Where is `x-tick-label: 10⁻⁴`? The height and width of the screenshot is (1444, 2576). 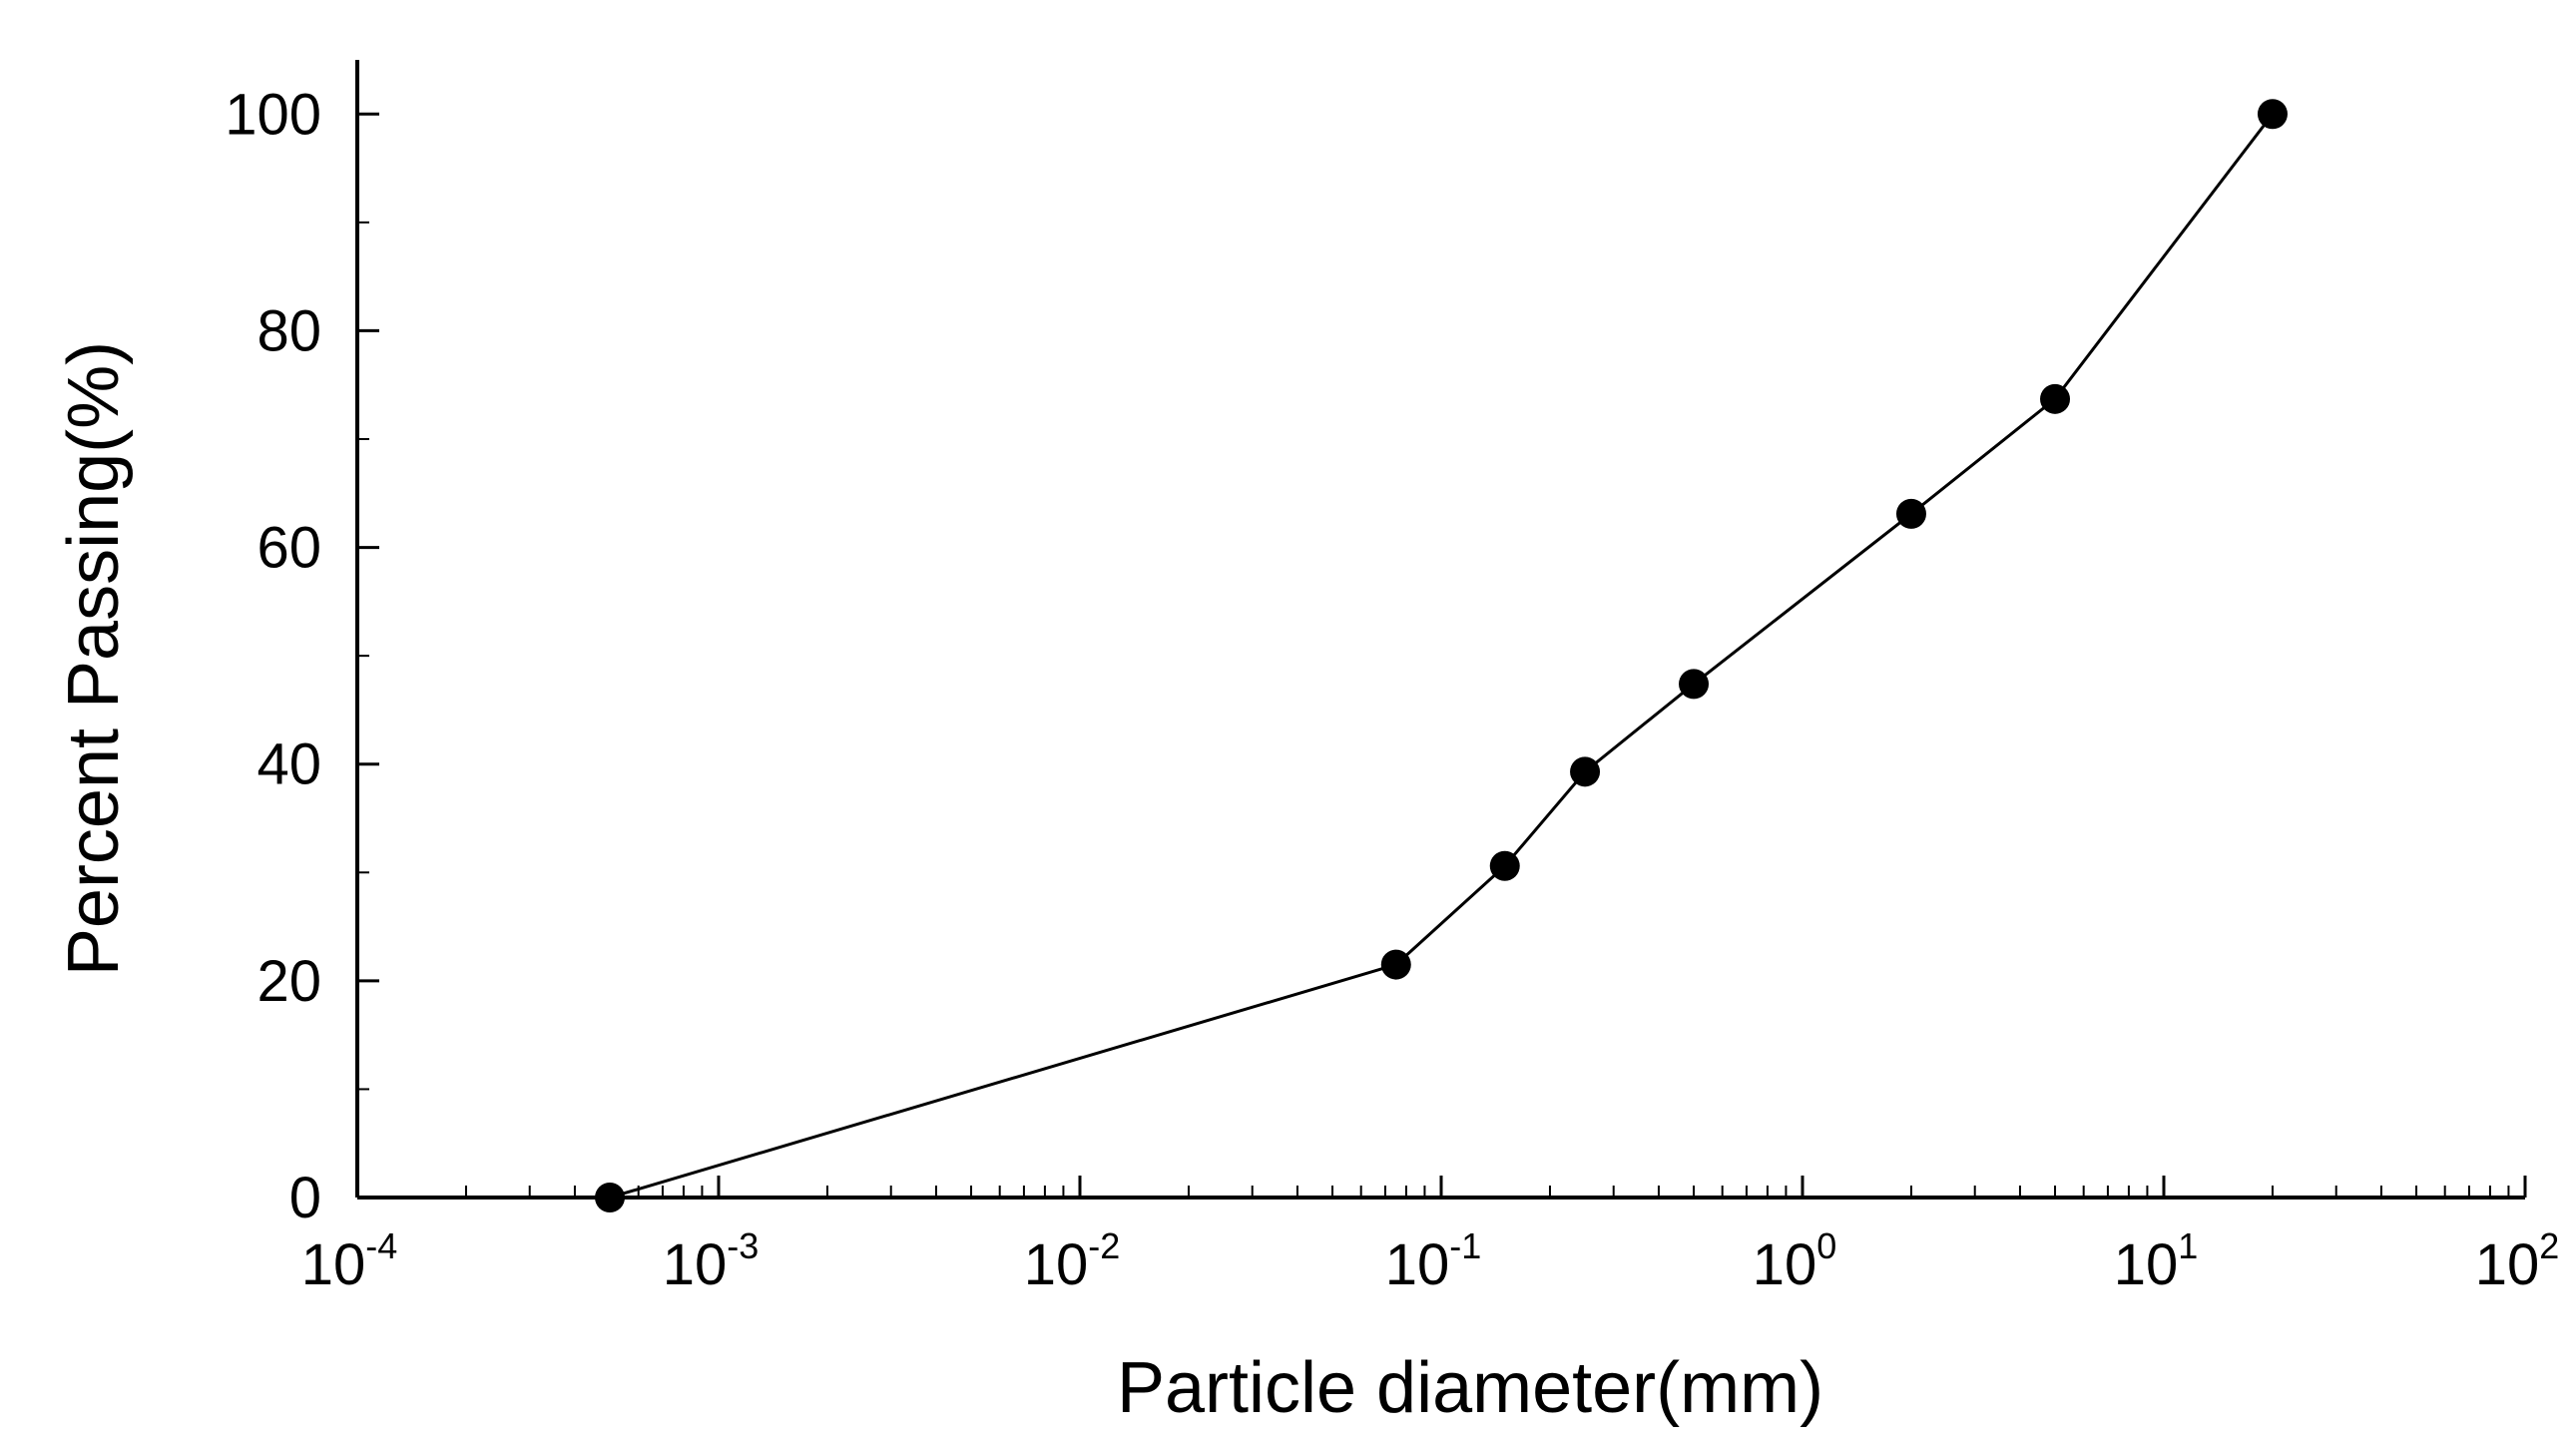
x-tick-label: 10⁻⁴ is located at coordinates (350, 1261).